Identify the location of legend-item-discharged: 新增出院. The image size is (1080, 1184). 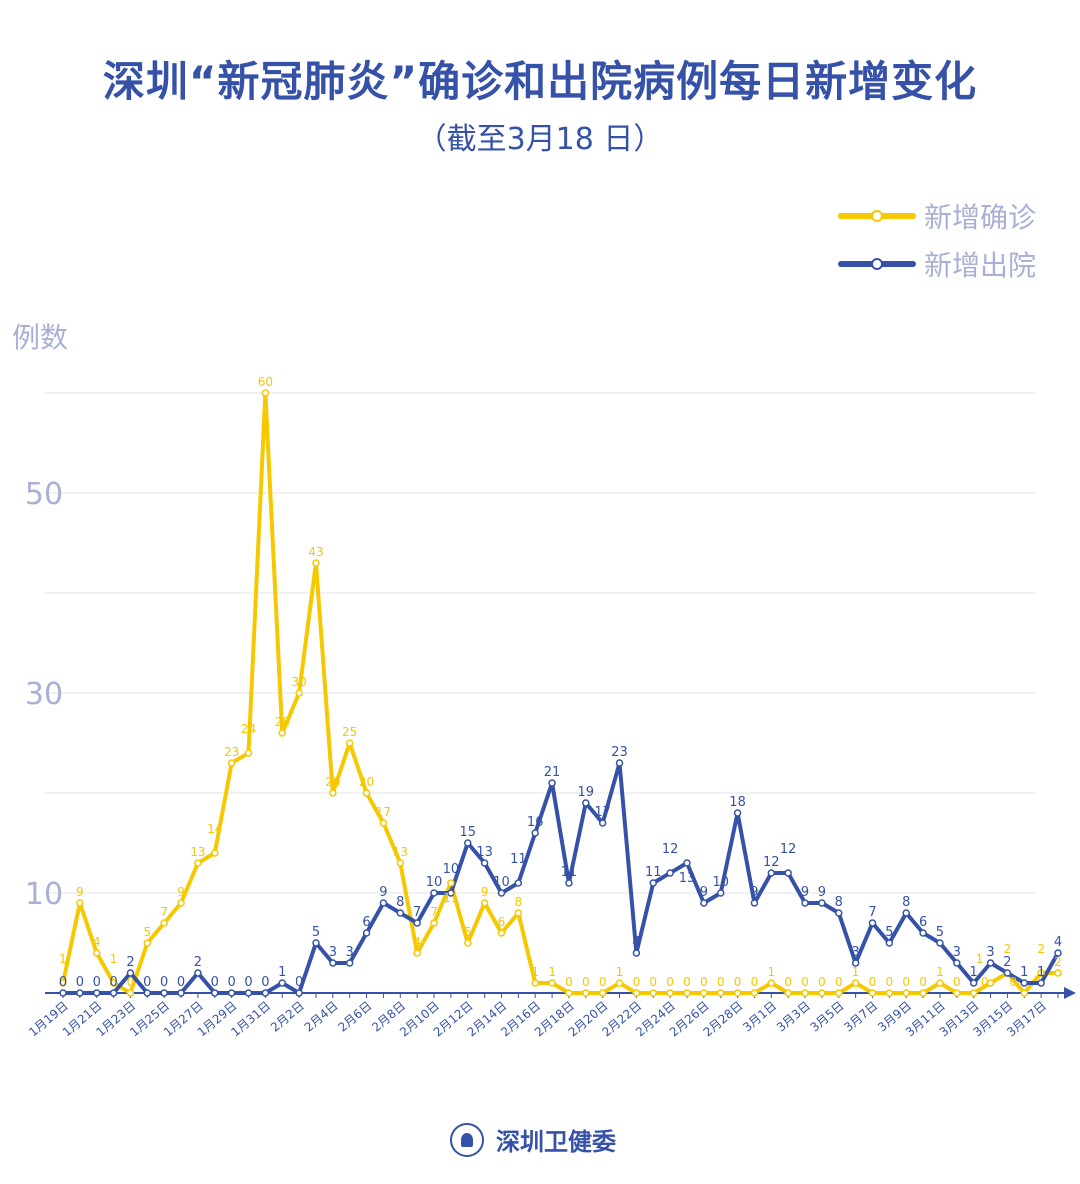
(937, 264).